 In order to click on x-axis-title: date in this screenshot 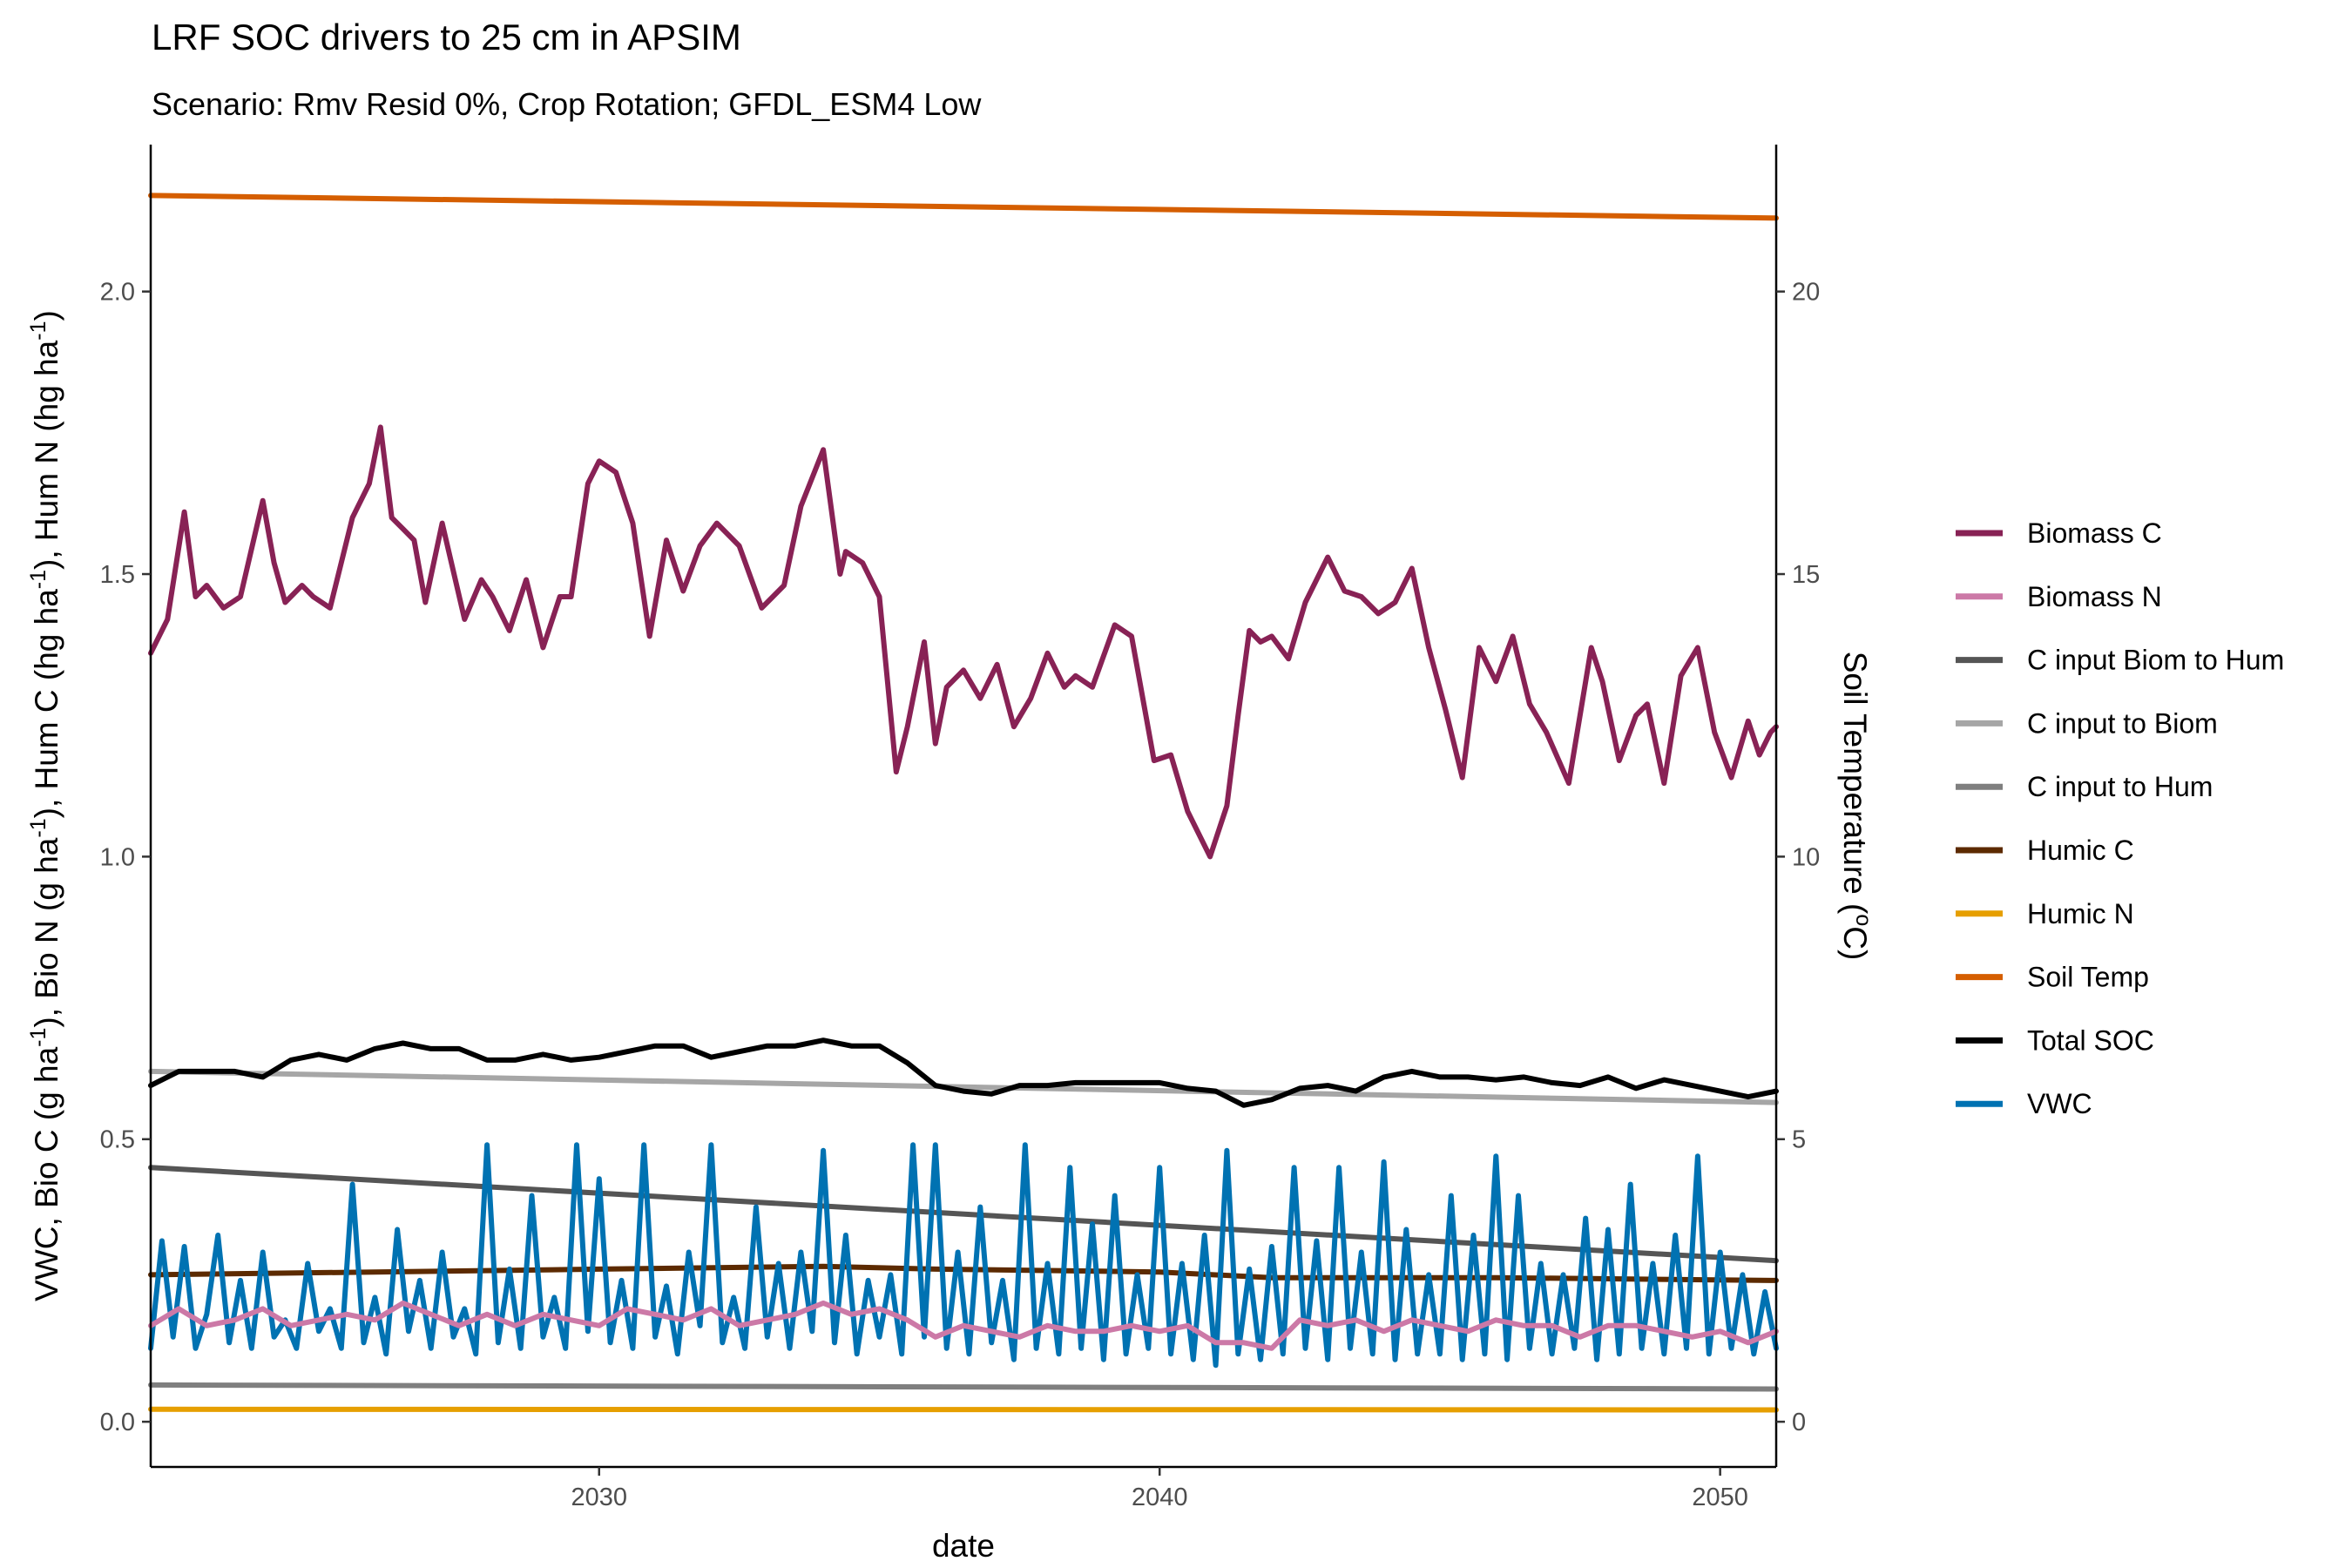, I will do `click(964, 1546)`.